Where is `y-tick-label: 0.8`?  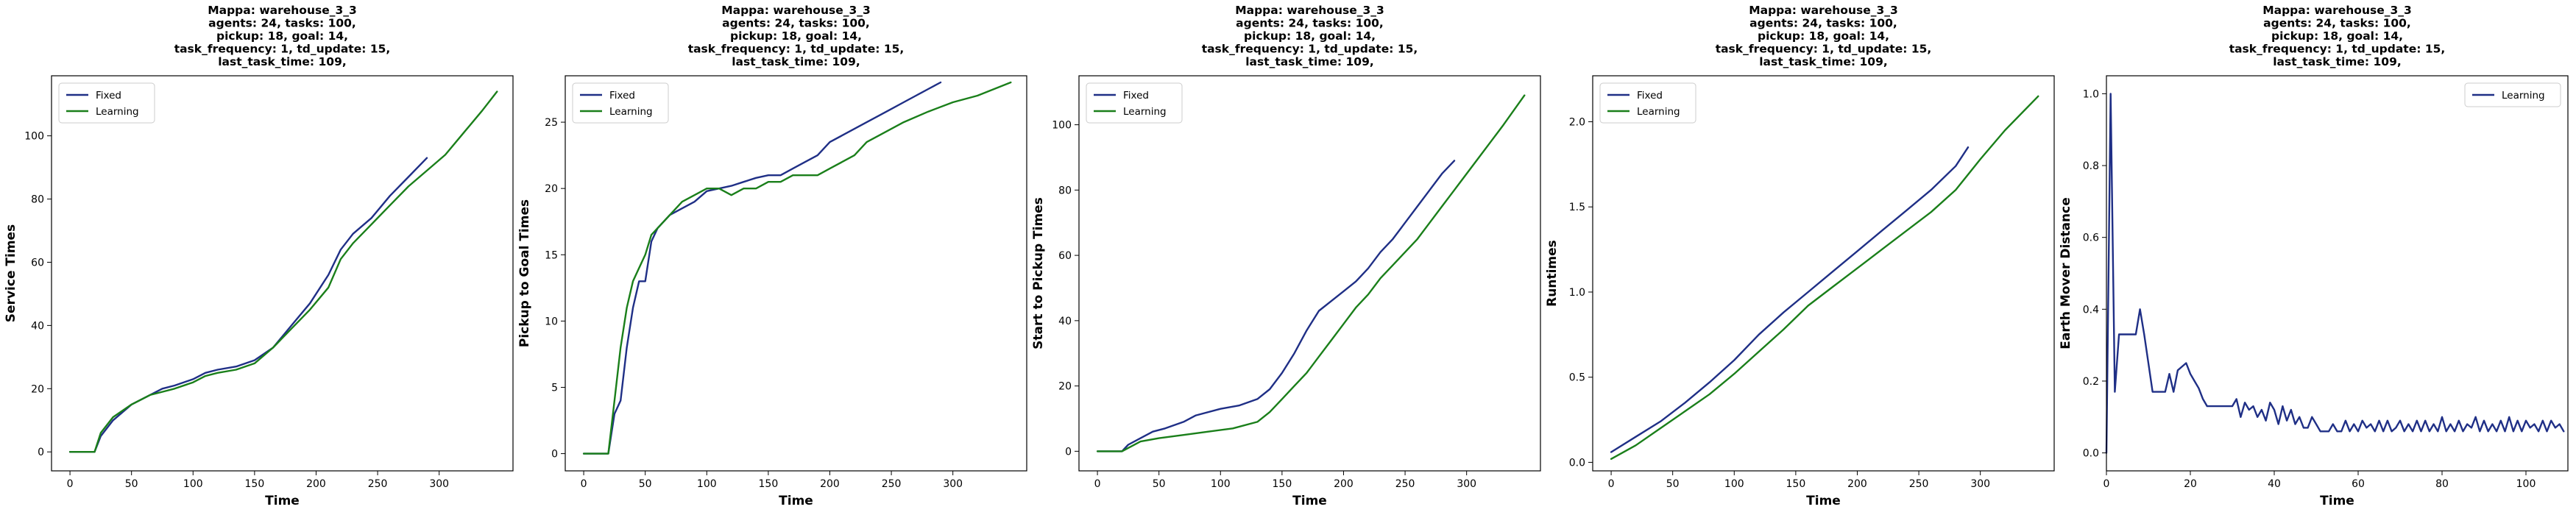 y-tick-label: 0.8 is located at coordinates (2091, 166).